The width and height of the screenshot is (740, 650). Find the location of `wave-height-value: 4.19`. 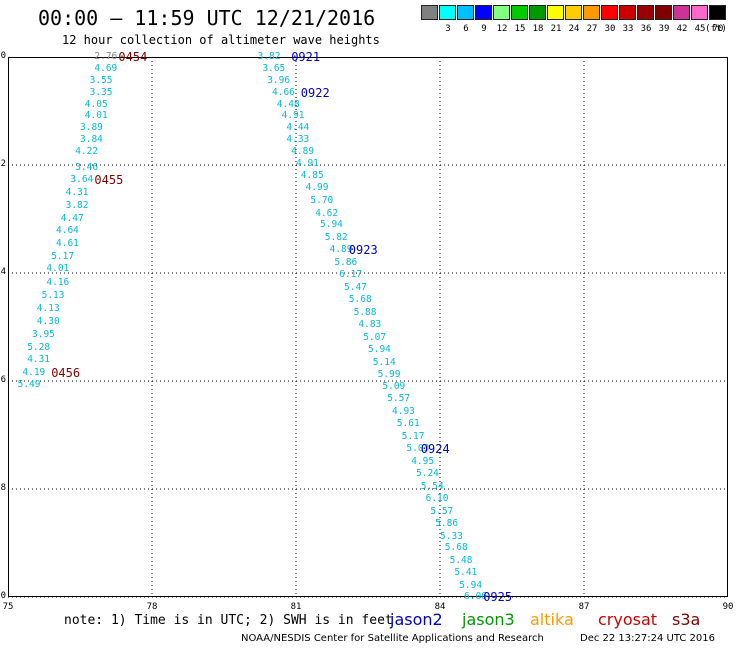

wave-height-value: 4.19 is located at coordinates (34, 373).